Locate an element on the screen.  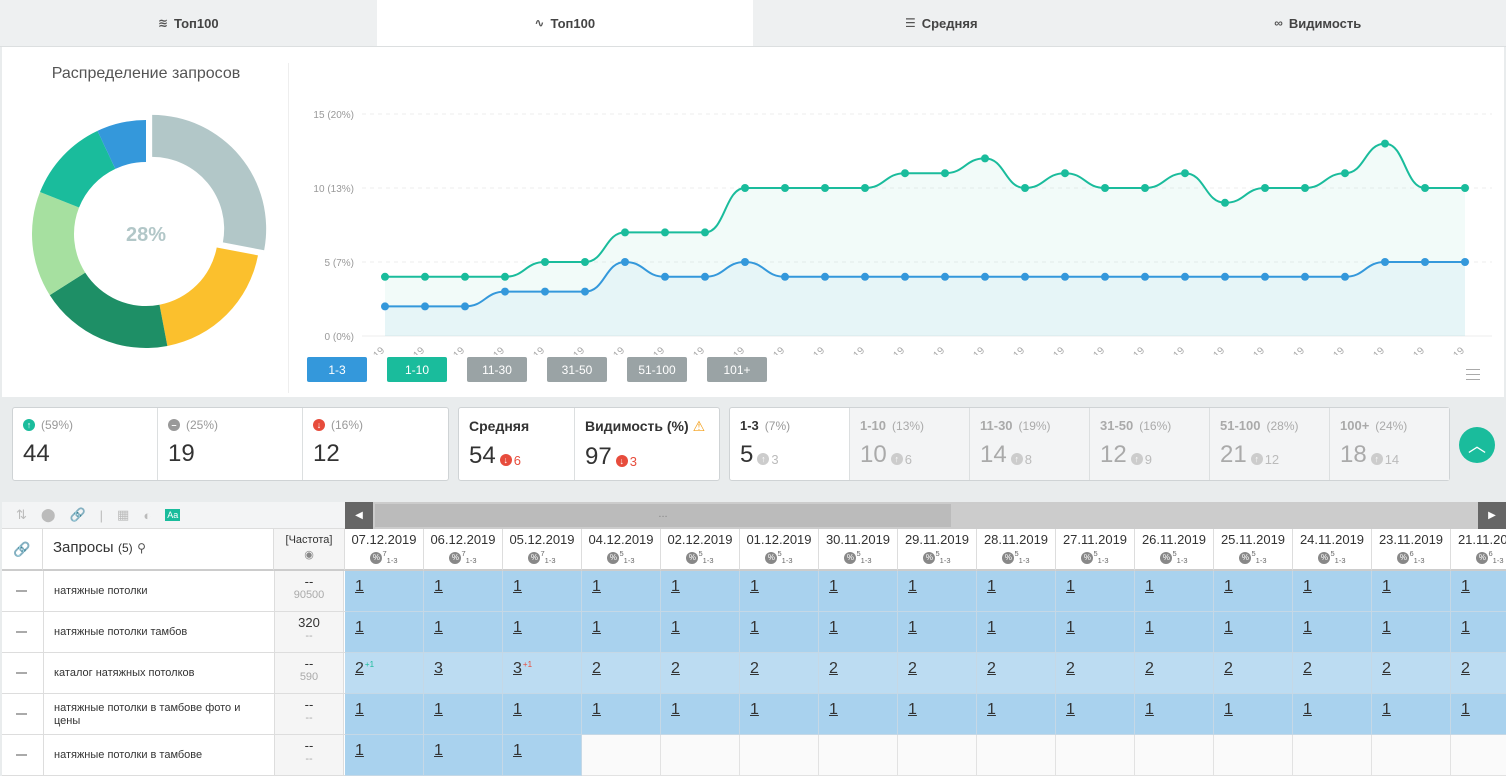
date-column-header: 02.12.2019% 51-3 is located at coordinates (700, 550).